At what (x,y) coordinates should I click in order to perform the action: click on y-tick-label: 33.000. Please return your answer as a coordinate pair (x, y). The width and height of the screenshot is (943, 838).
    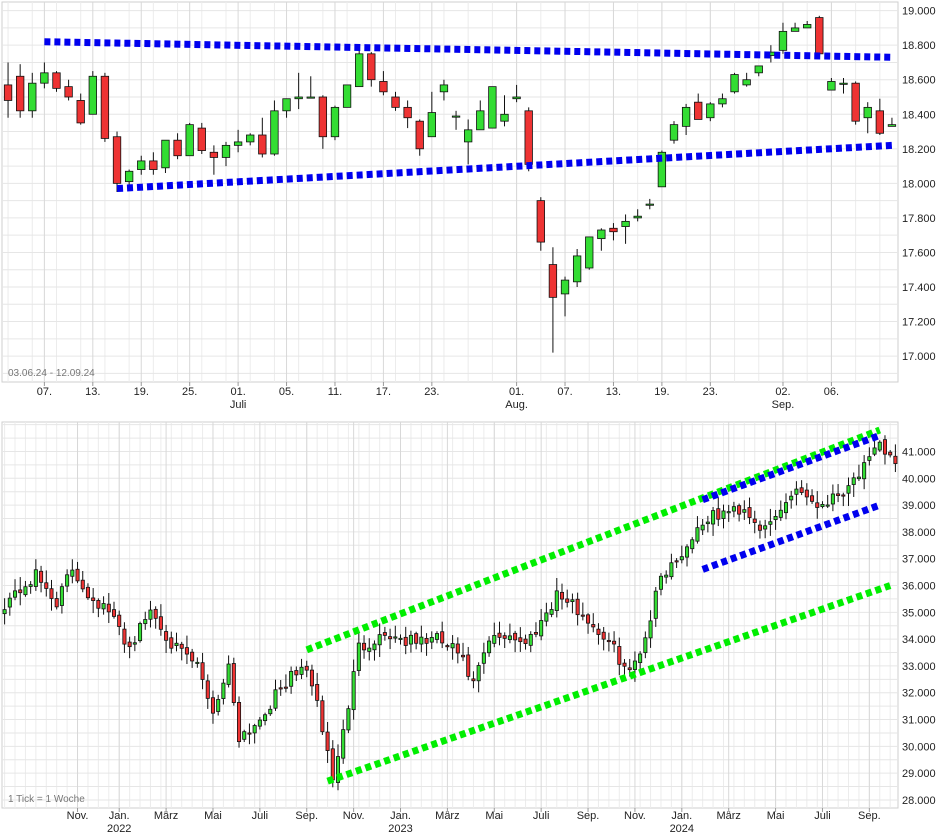
    Looking at the image, I should click on (919, 667).